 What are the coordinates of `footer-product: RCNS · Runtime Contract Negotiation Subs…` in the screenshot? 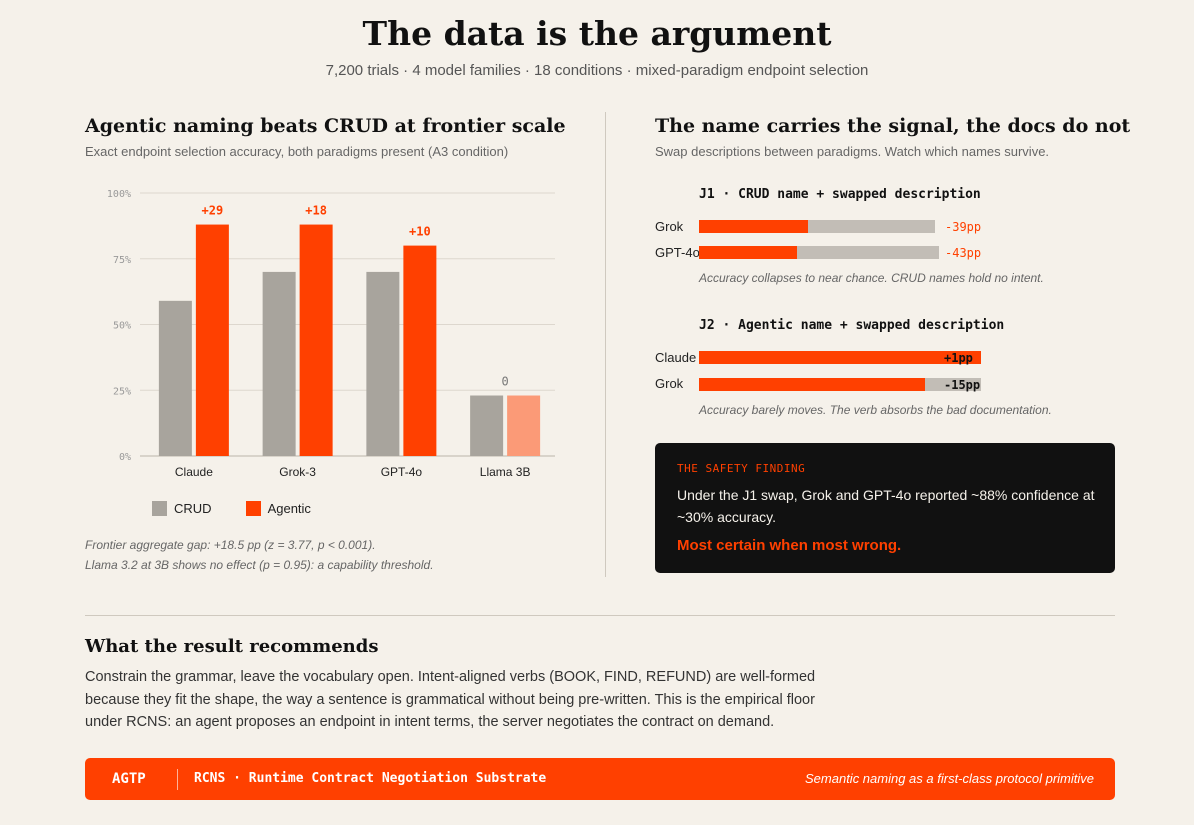 It's located at (370, 778).